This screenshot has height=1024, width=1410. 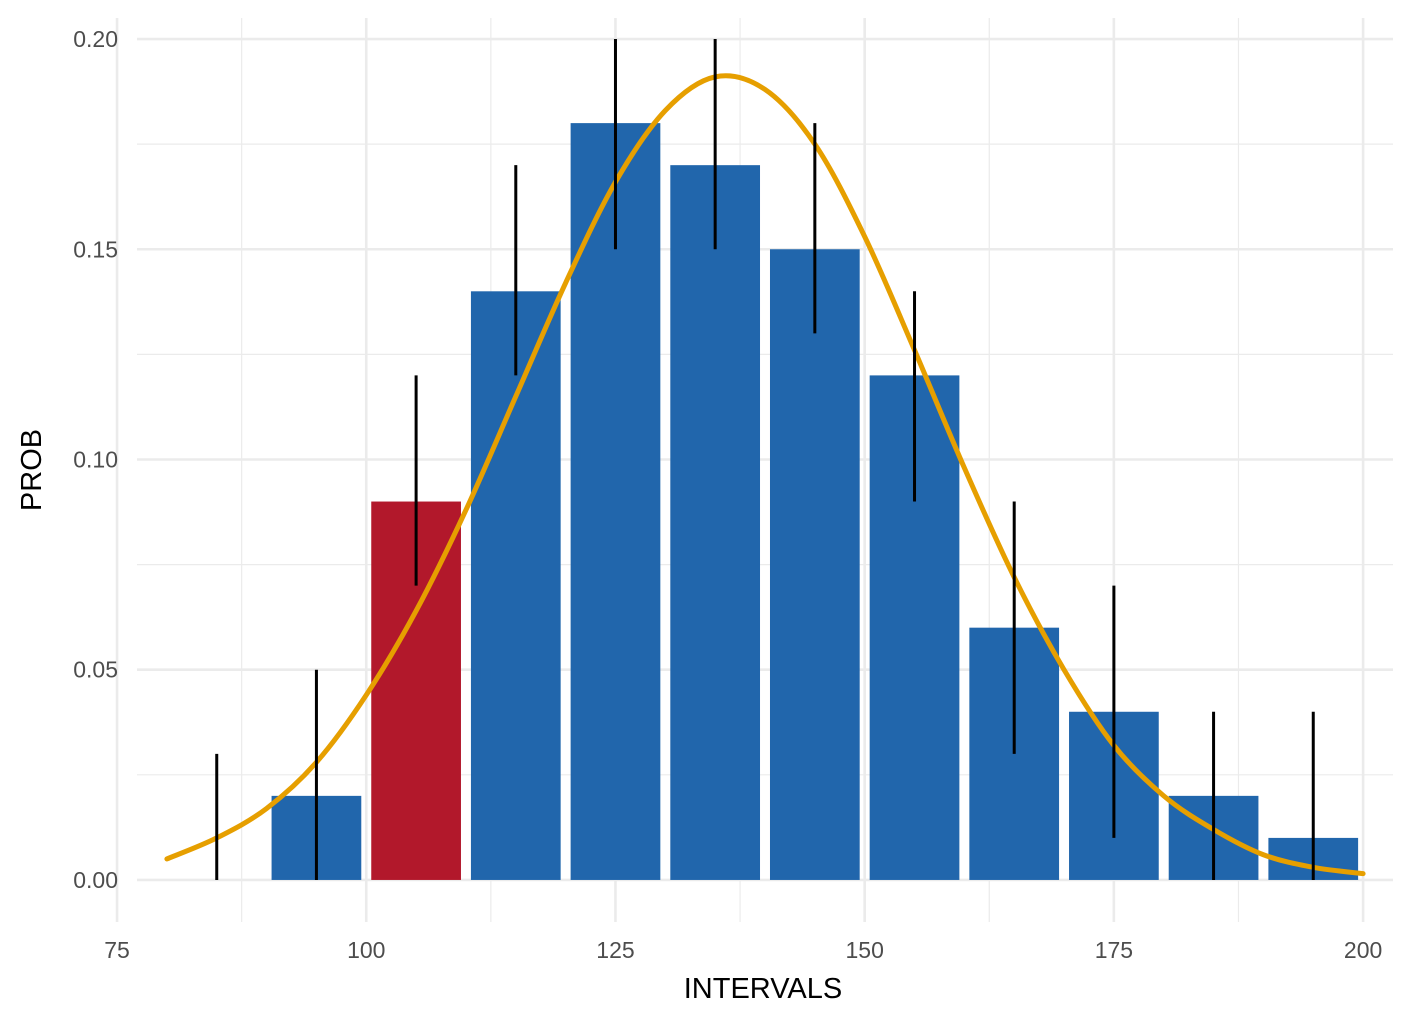 What do you see at coordinates (763, 989) in the screenshot?
I see `x-axis-title: INTERVALS` at bounding box center [763, 989].